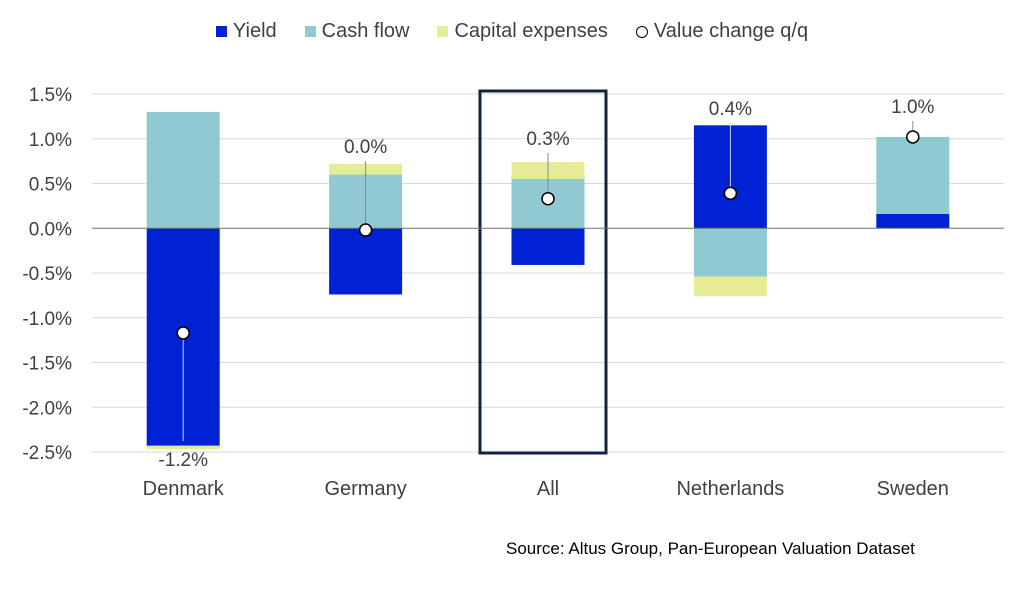  What do you see at coordinates (310, 31) in the screenshot?
I see `legend-swatch-cash-flow` at bounding box center [310, 31].